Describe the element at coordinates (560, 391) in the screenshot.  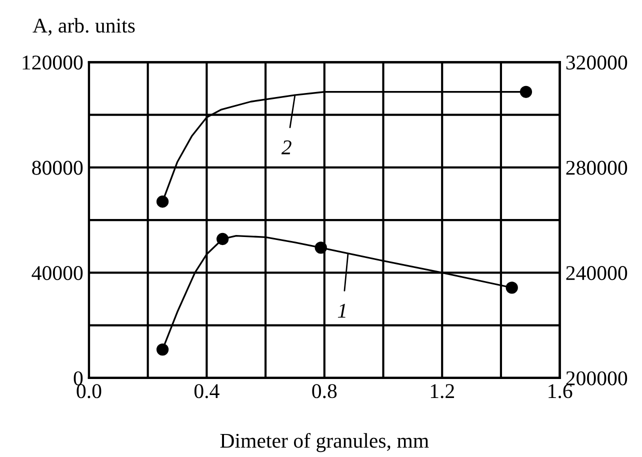
I see `x-tick-label: 1.6` at that location.